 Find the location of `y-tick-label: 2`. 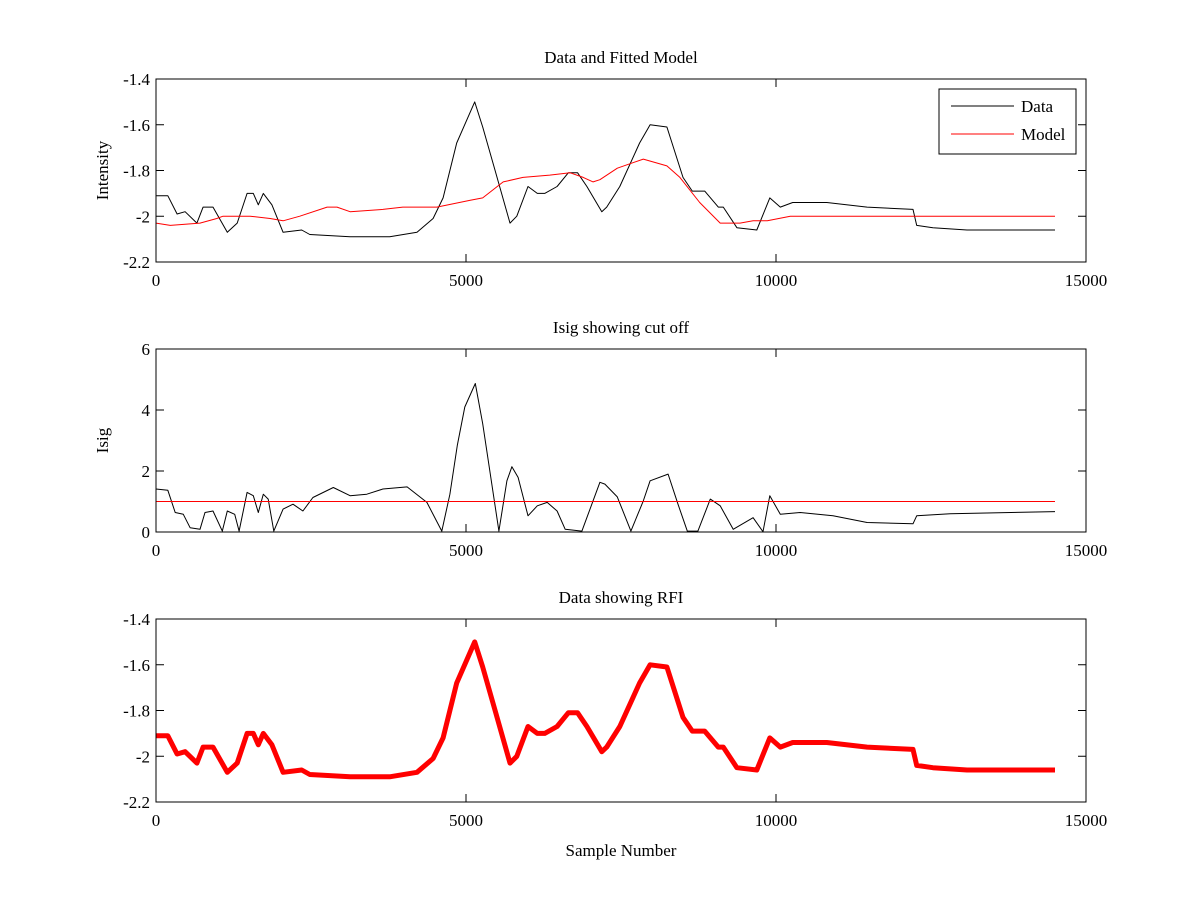

y-tick-label: 2 is located at coordinates (146, 471).